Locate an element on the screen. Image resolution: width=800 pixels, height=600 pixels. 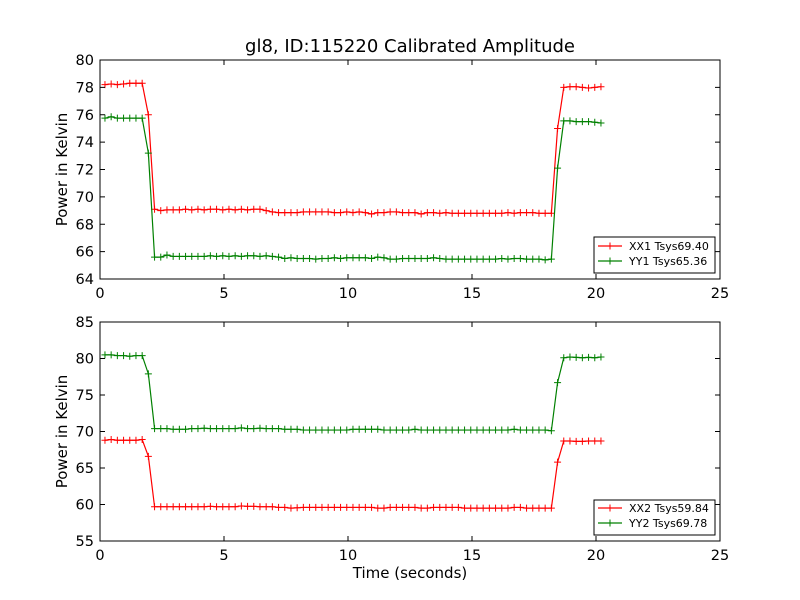
x-tick-label: 0 is located at coordinates (99, 294).